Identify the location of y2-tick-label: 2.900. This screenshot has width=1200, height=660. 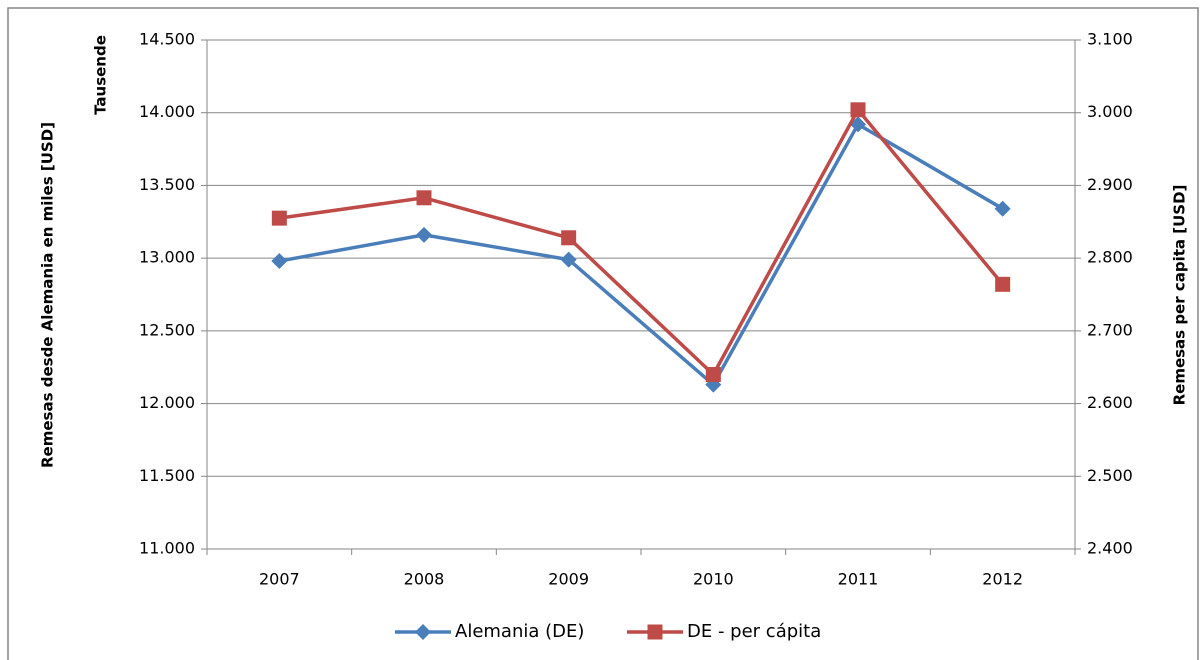
(1110, 184).